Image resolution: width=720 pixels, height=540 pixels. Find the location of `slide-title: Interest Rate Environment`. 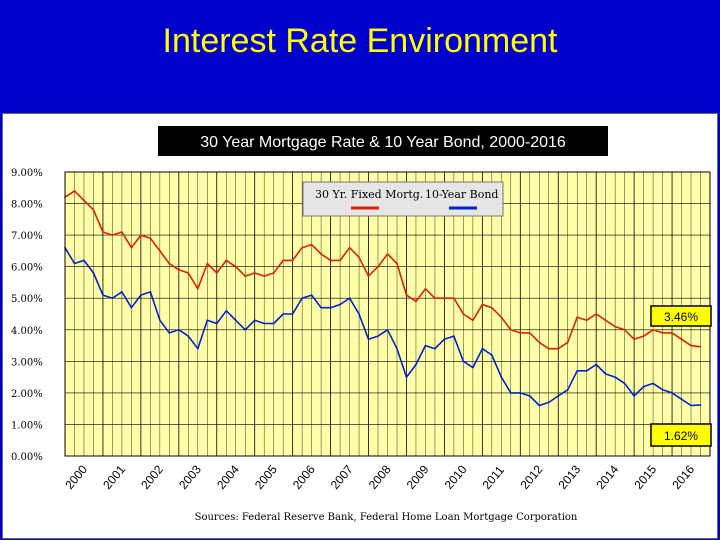

slide-title: Interest Rate Environment is located at coordinates (360, 41).